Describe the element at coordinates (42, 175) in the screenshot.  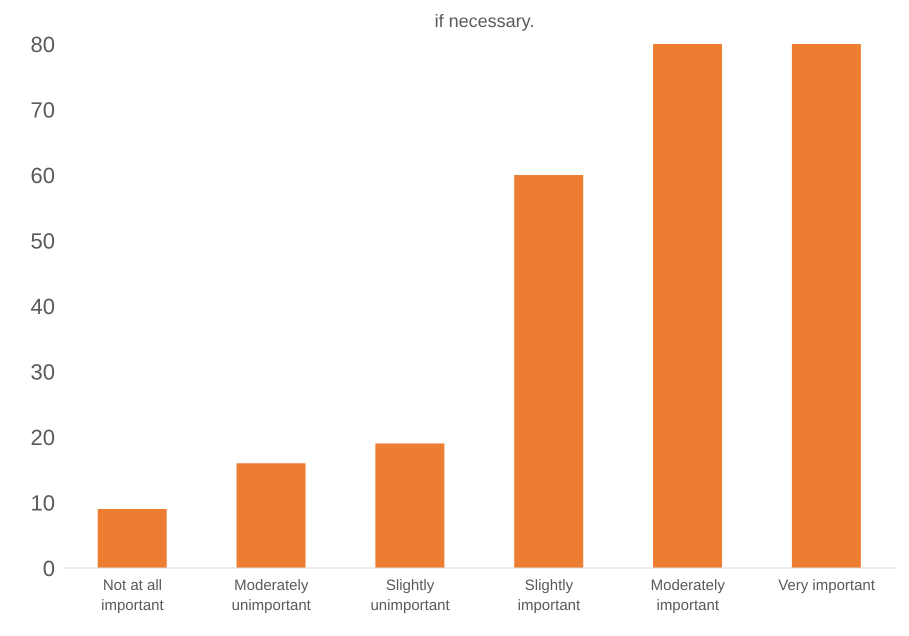
I see `y-tick-label: 60` at that location.